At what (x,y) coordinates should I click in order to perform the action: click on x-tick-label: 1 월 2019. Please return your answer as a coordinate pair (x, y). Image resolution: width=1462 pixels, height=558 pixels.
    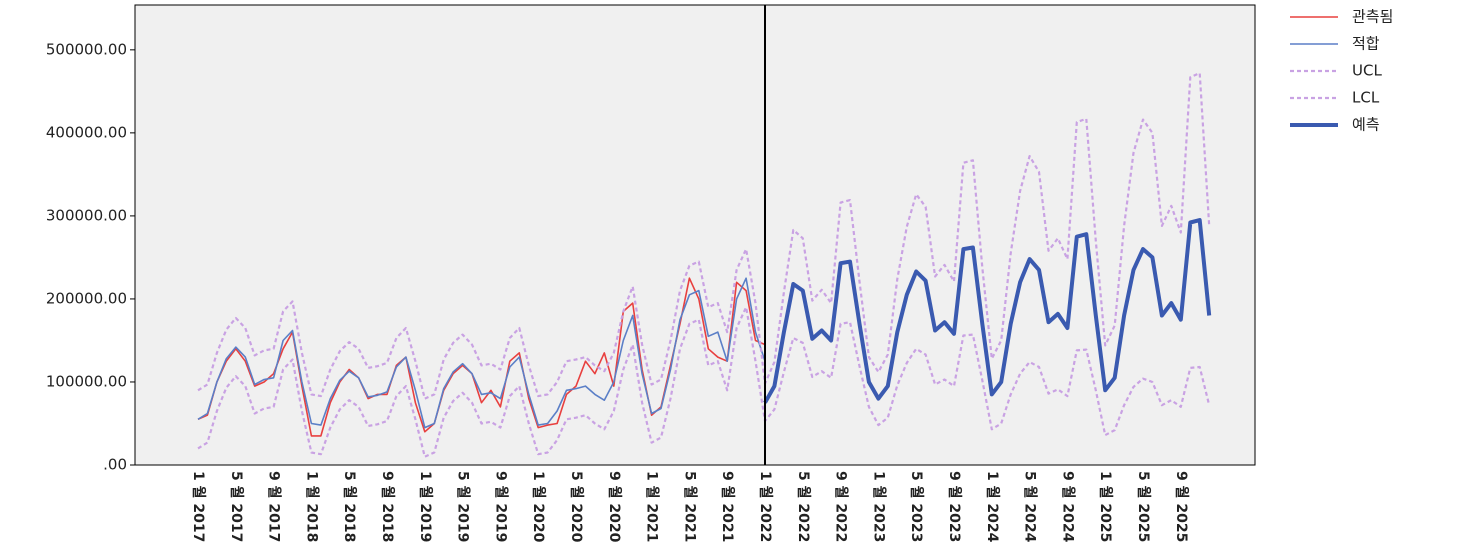
    Looking at the image, I should click on (425, 506).